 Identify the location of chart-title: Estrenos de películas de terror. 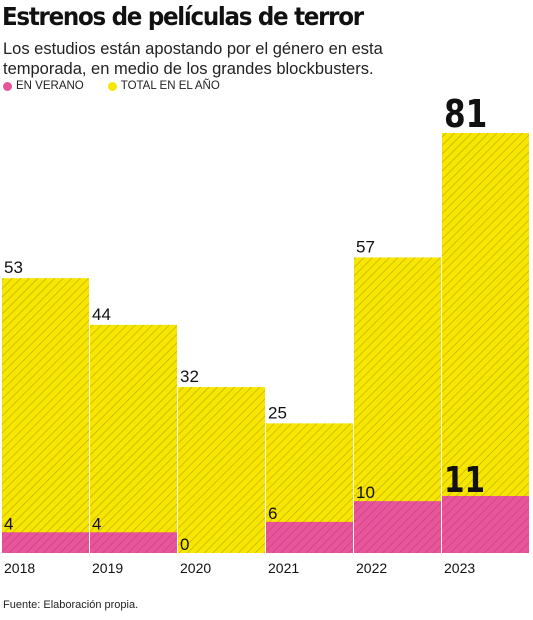
(183, 16).